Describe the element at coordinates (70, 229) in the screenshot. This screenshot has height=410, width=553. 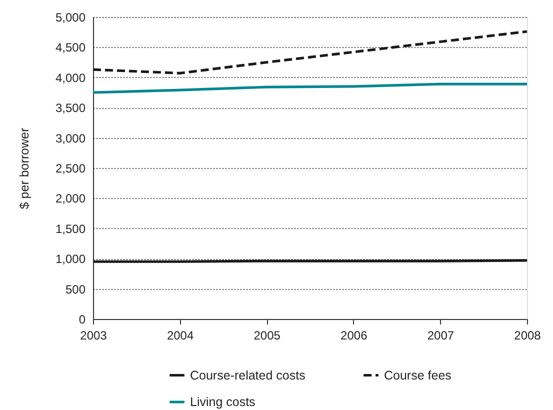
I see `y-tick-label: 1,500` at that location.